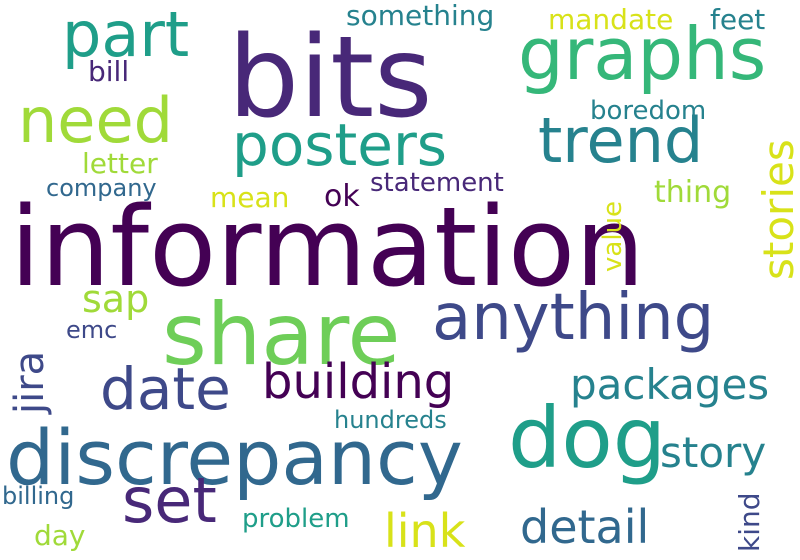  I want to click on word-hundreds: hundreds, so click(390, 420).